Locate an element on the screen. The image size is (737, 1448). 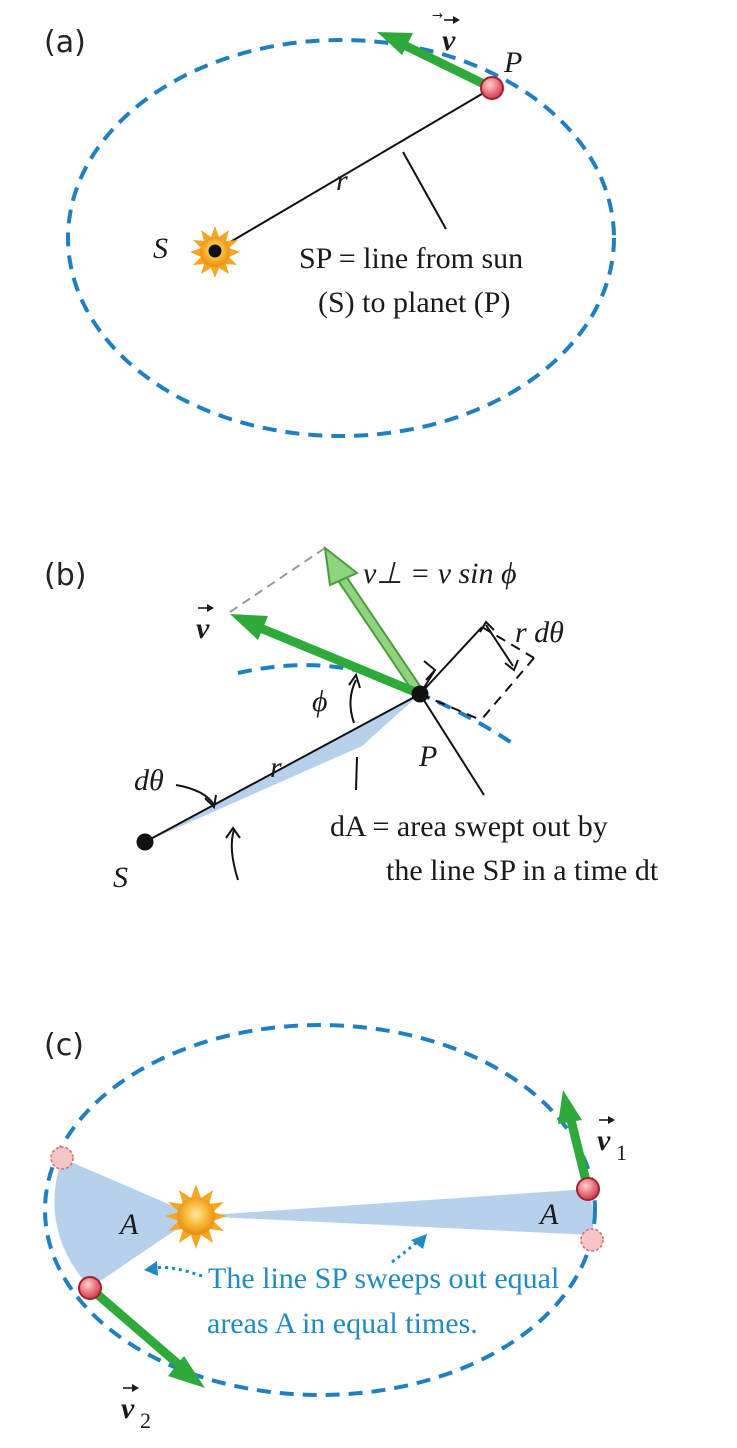
sun-icon-c is located at coordinates (196, 1216).